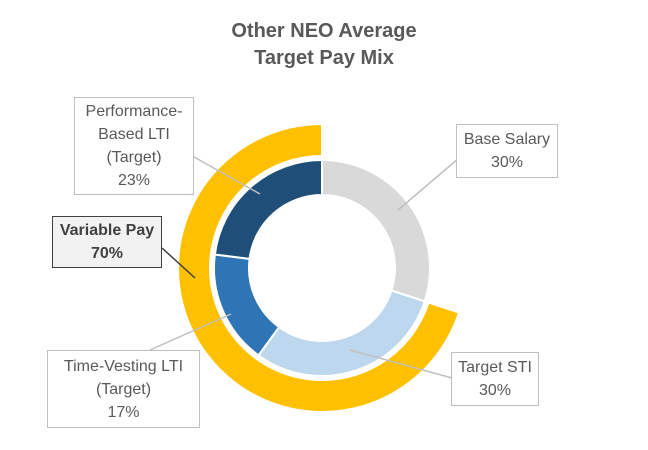 The width and height of the screenshot is (648, 450). What do you see at coordinates (107, 253) in the screenshot?
I see `label-variable-pay-value: 70%` at bounding box center [107, 253].